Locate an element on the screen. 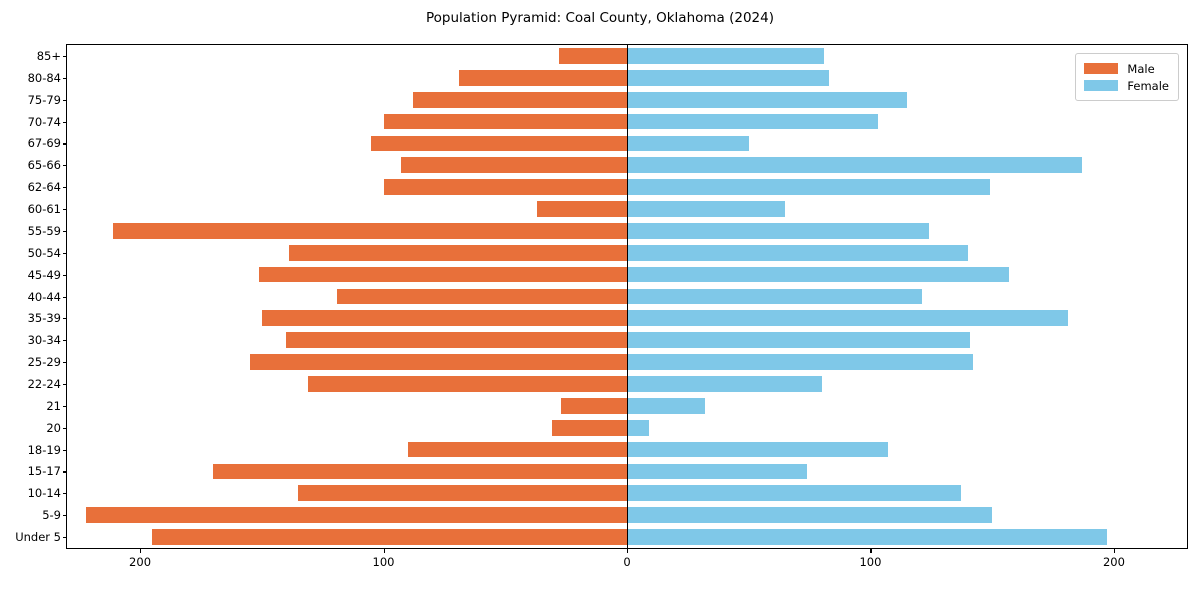 Image resolution: width=1200 pixels, height=600 pixels. legend-swatch-male is located at coordinates (1101, 68).